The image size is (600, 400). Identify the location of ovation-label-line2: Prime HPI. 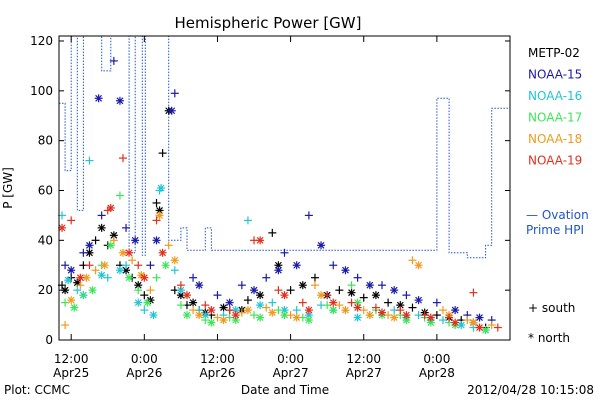
(555, 230).